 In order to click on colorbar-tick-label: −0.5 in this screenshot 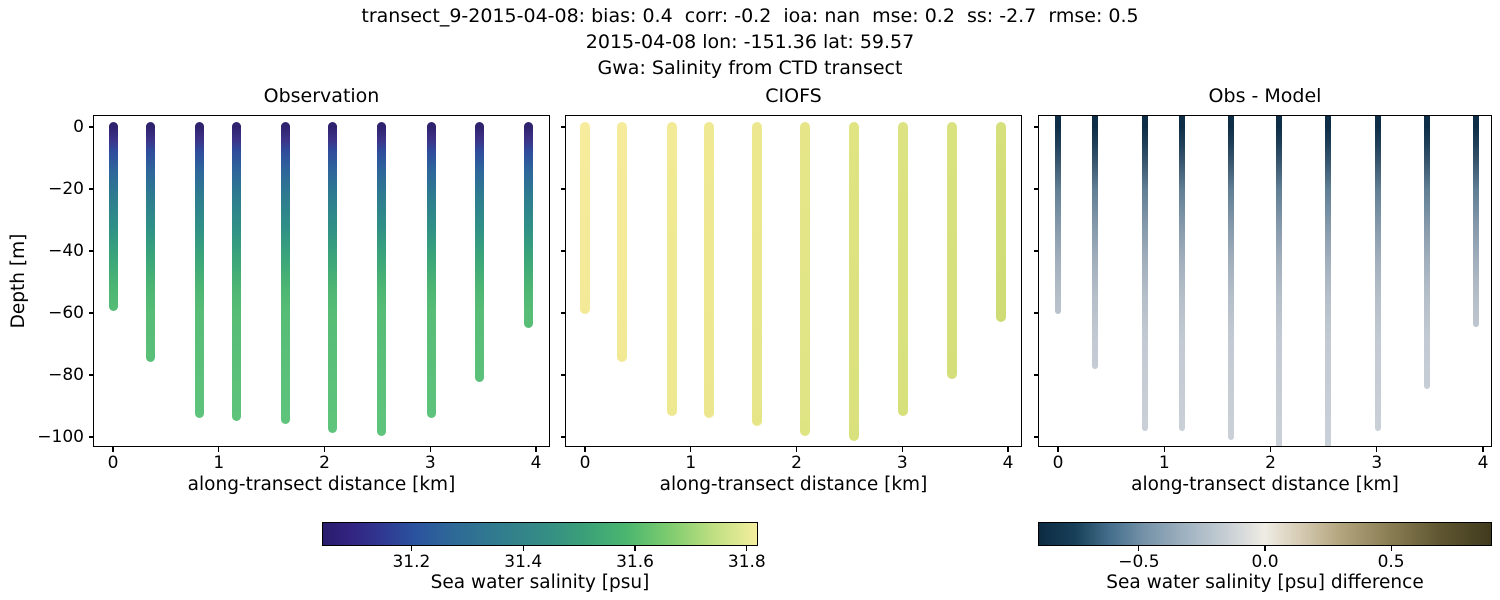, I will do `click(1139, 562)`.